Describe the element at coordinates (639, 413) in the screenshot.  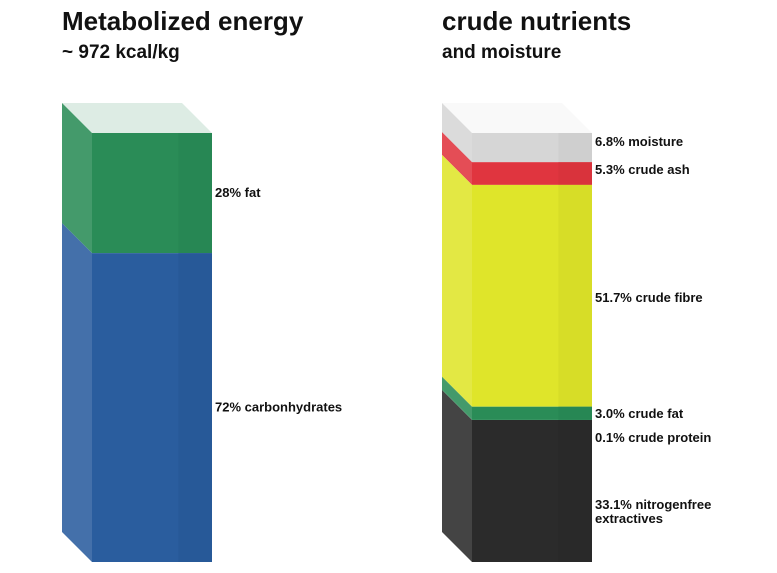
I see `chart-1-label-3: 3.0% crude fat` at that location.